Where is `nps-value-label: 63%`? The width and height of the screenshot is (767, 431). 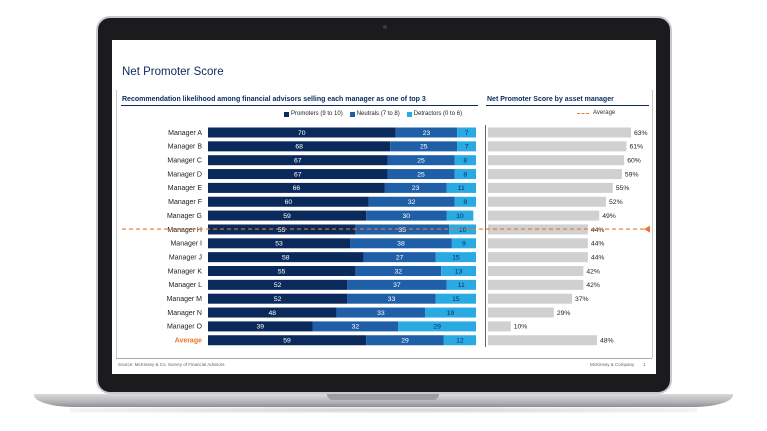 nps-value-label: 63% is located at coordinates (641, 133).